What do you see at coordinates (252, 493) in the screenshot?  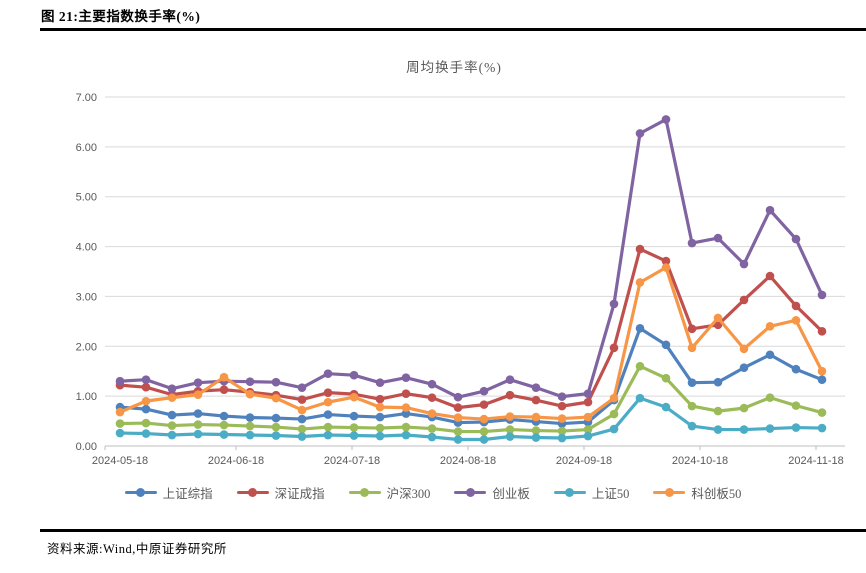 I see `legend-marker-szse-component` at bounding box center [252, 493].